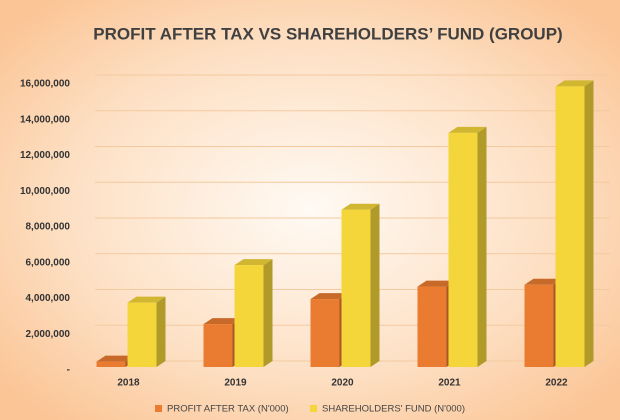 Image resolution: width=620 pixels, height=420 pixels. Describe the element at coordinates (48, 298) in the screenshot. I see `y-tick-label: 4,000,000` at that location.